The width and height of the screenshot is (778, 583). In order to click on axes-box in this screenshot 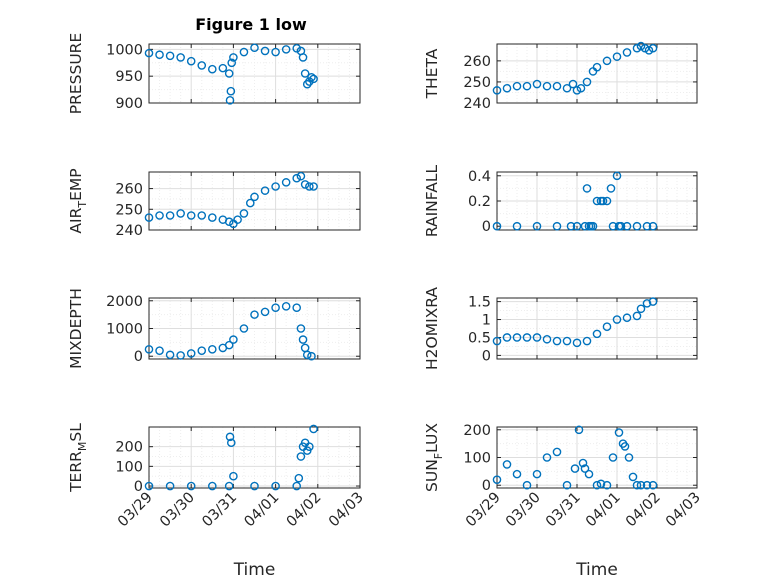, I will do `click(254, 201)`.